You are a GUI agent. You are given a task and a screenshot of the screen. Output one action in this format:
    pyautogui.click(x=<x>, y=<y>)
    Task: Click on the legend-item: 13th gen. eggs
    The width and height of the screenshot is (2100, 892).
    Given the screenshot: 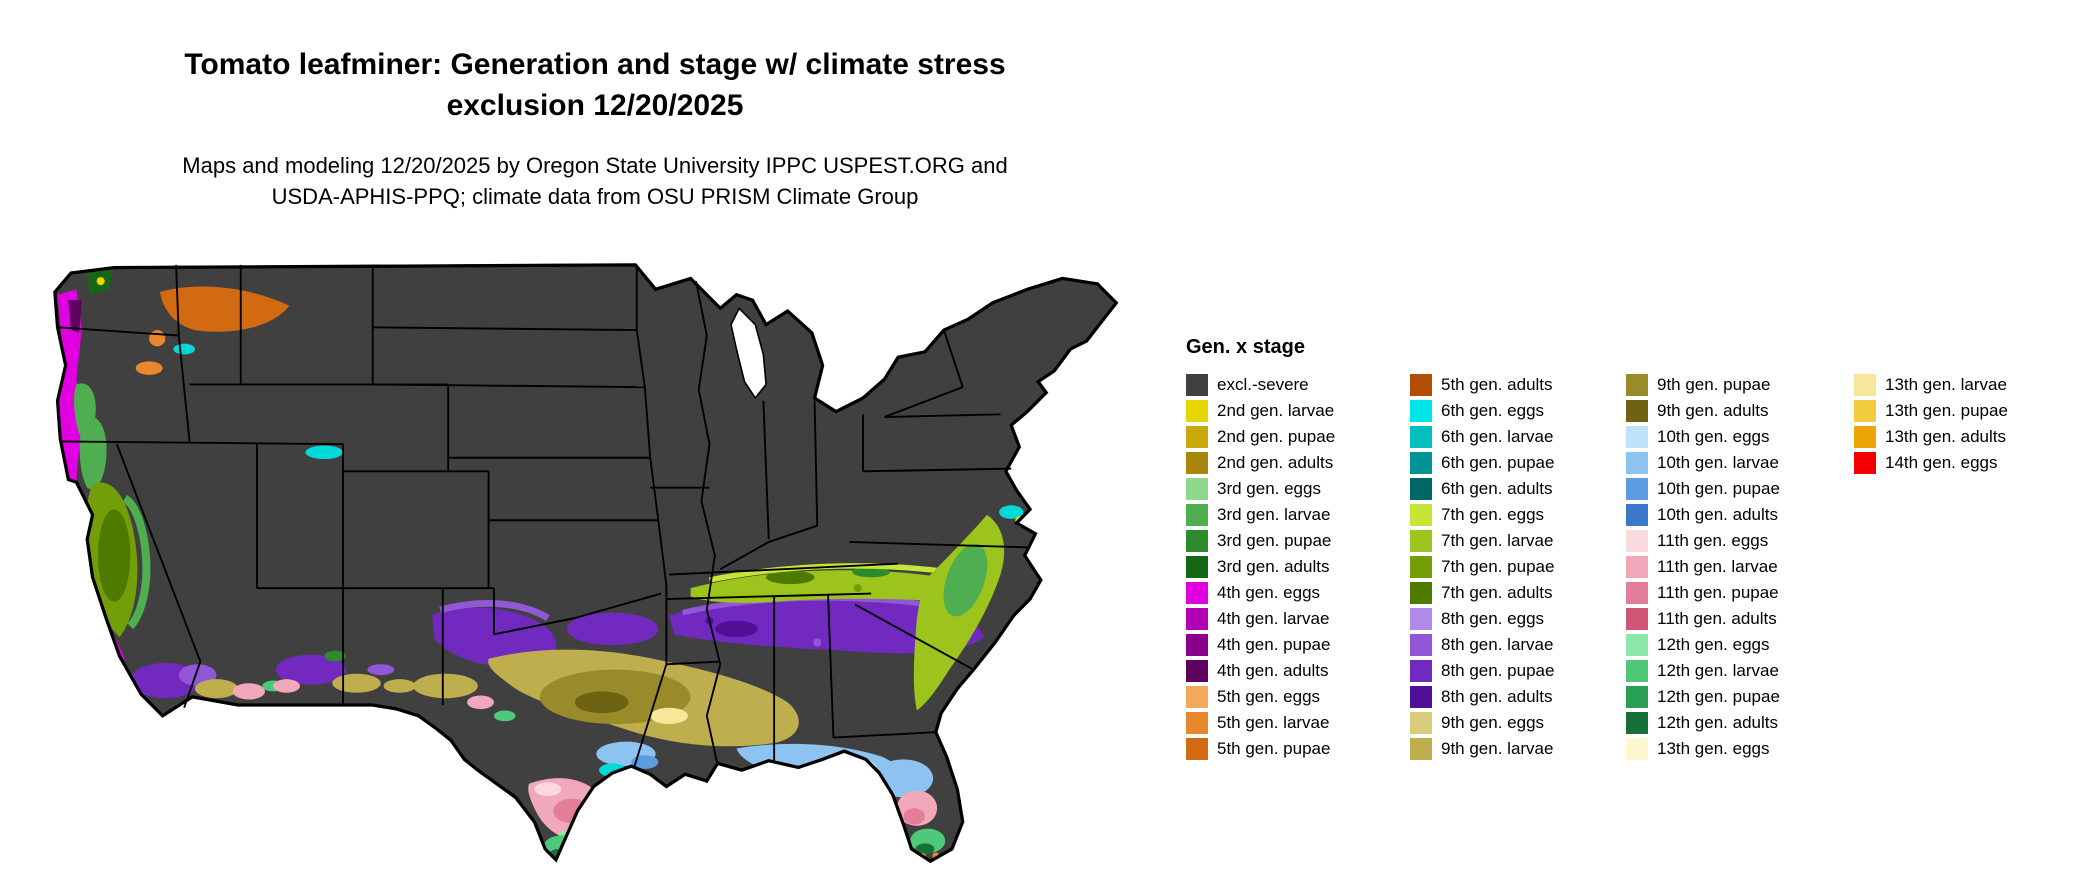 What is the action you would take?
    pyautogui.click(x=1740, y=749)
    